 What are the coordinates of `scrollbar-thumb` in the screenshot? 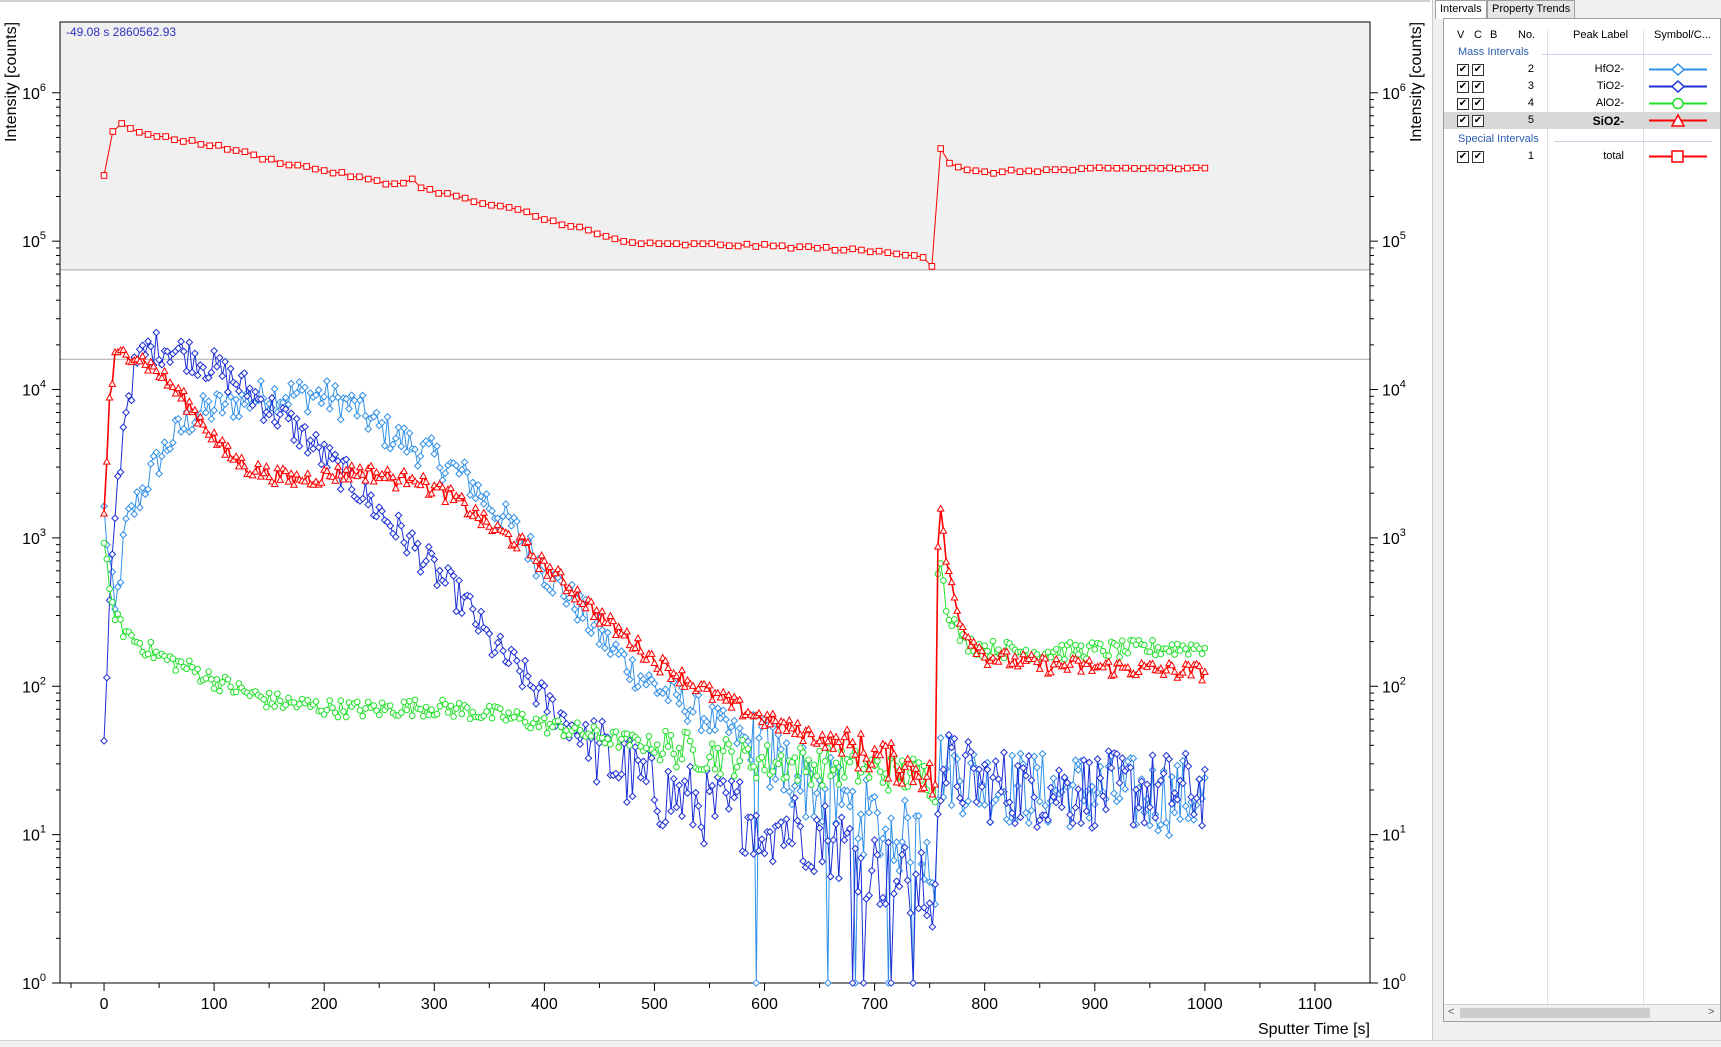 It's located at (1555, 1013).